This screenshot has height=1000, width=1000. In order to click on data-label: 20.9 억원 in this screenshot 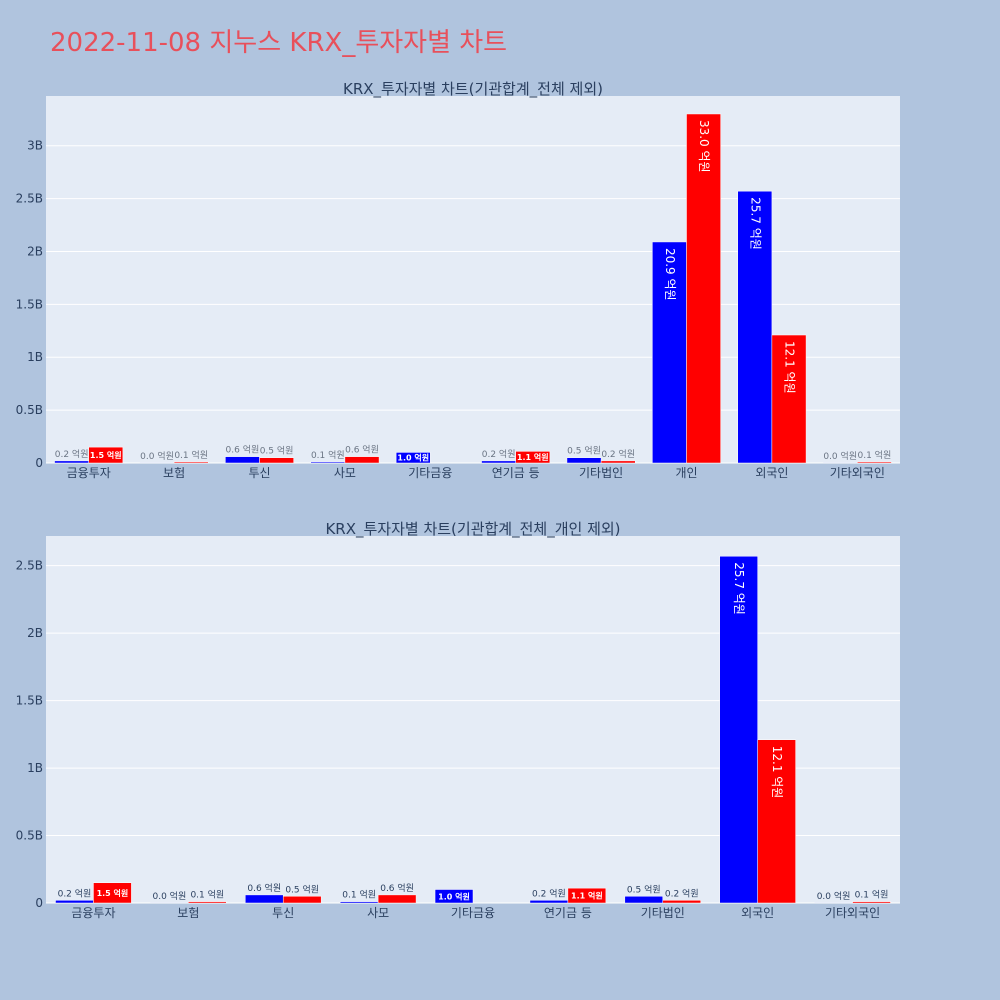, I will do `click(670, 274)`.